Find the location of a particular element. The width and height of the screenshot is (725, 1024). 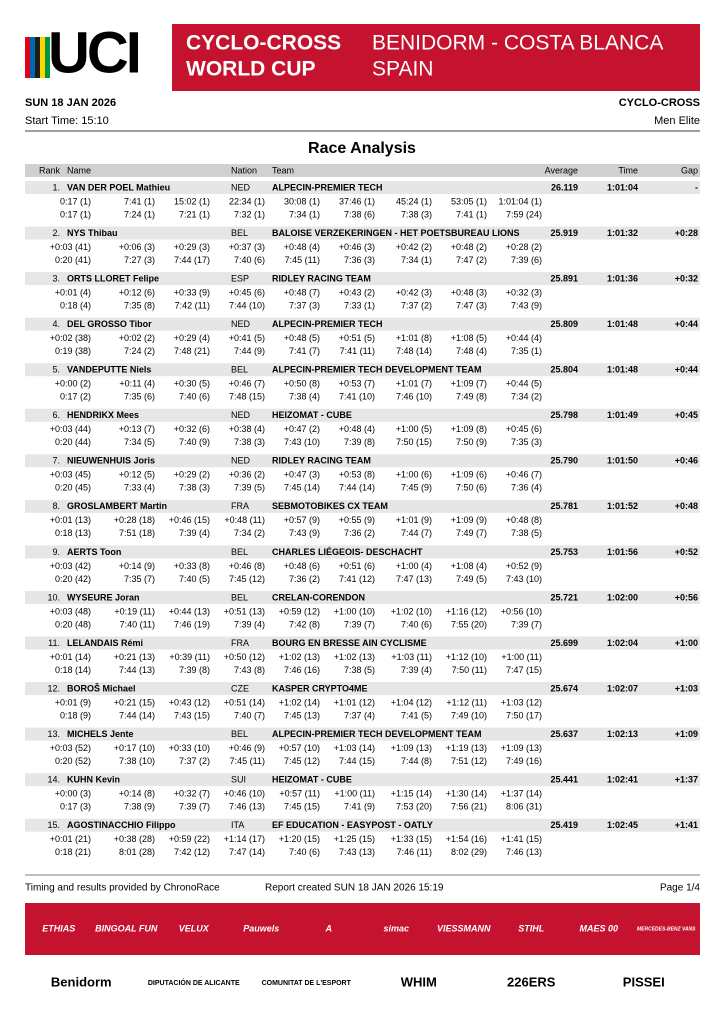

lap-gap: +0:48 (6) is located at coordinates (302, 566).